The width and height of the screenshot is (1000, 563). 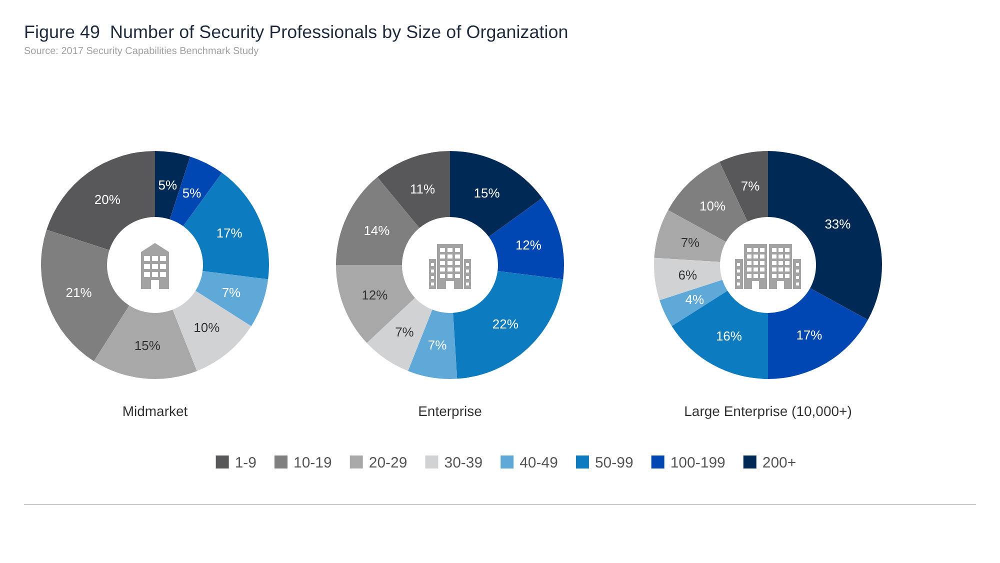 I want to click on data-label: 16%, so click(x=729, y=336).